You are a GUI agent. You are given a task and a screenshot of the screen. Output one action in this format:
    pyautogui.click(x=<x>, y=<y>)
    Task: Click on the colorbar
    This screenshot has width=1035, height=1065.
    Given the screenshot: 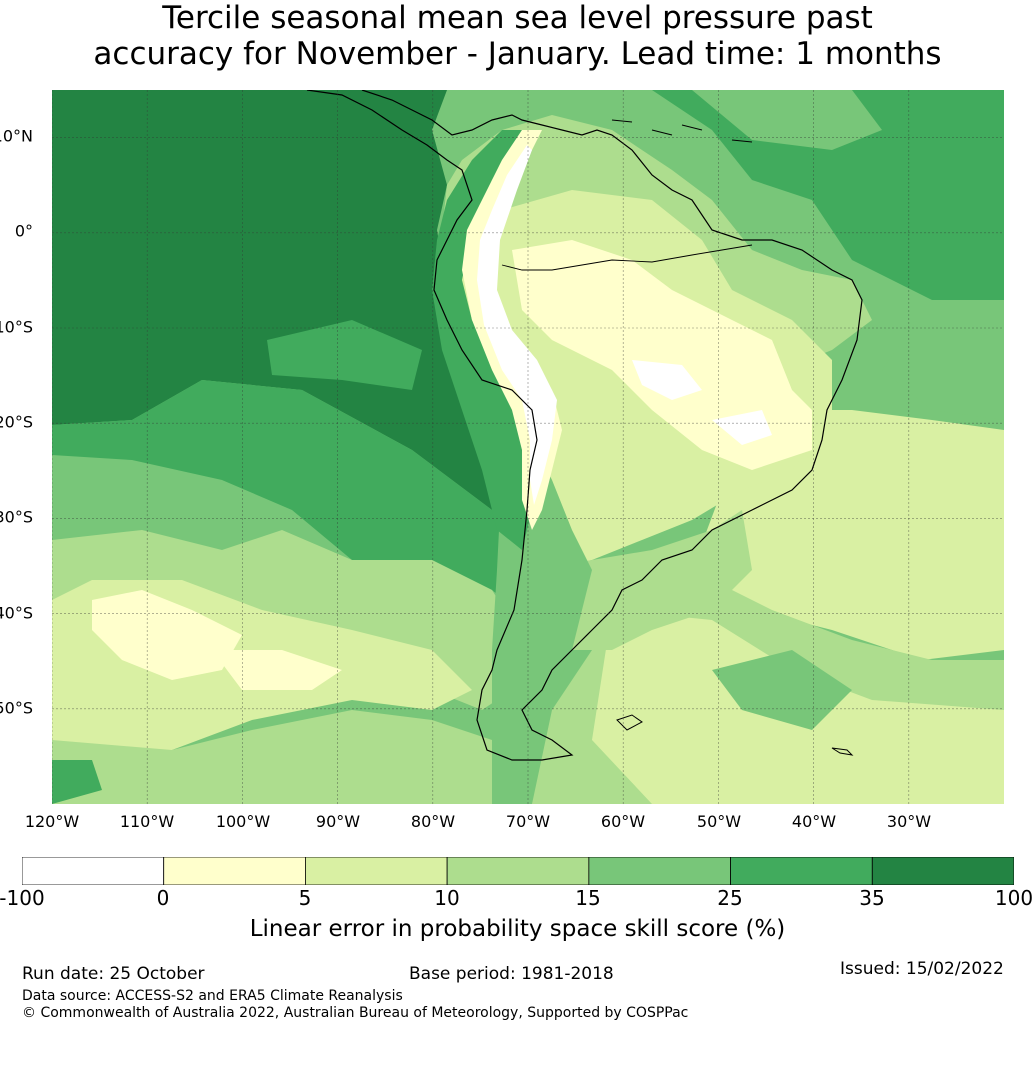 What is the action you would take?
    pyautogui.click(x=518, y=871)
    